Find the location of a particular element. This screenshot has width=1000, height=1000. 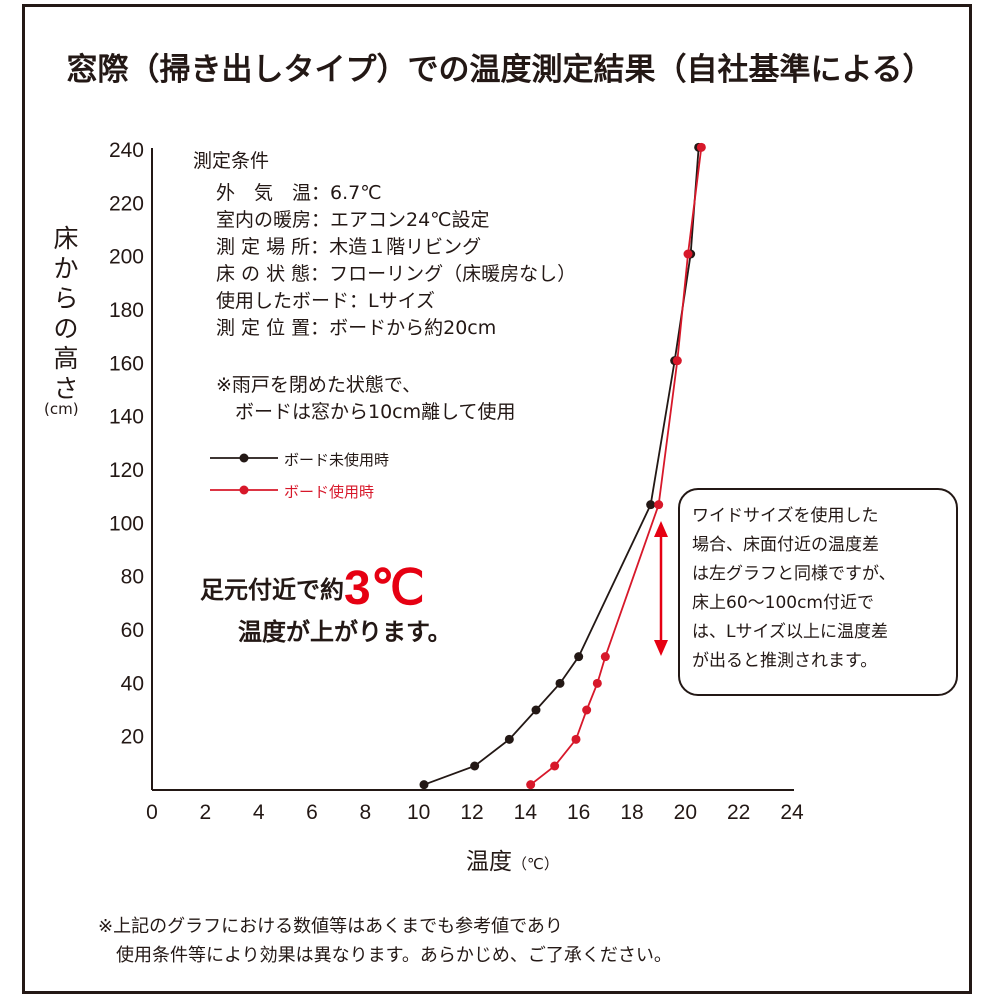

condition-position: 測 定 位 置：ボードから約20cm is located at coordinates (356, 328).